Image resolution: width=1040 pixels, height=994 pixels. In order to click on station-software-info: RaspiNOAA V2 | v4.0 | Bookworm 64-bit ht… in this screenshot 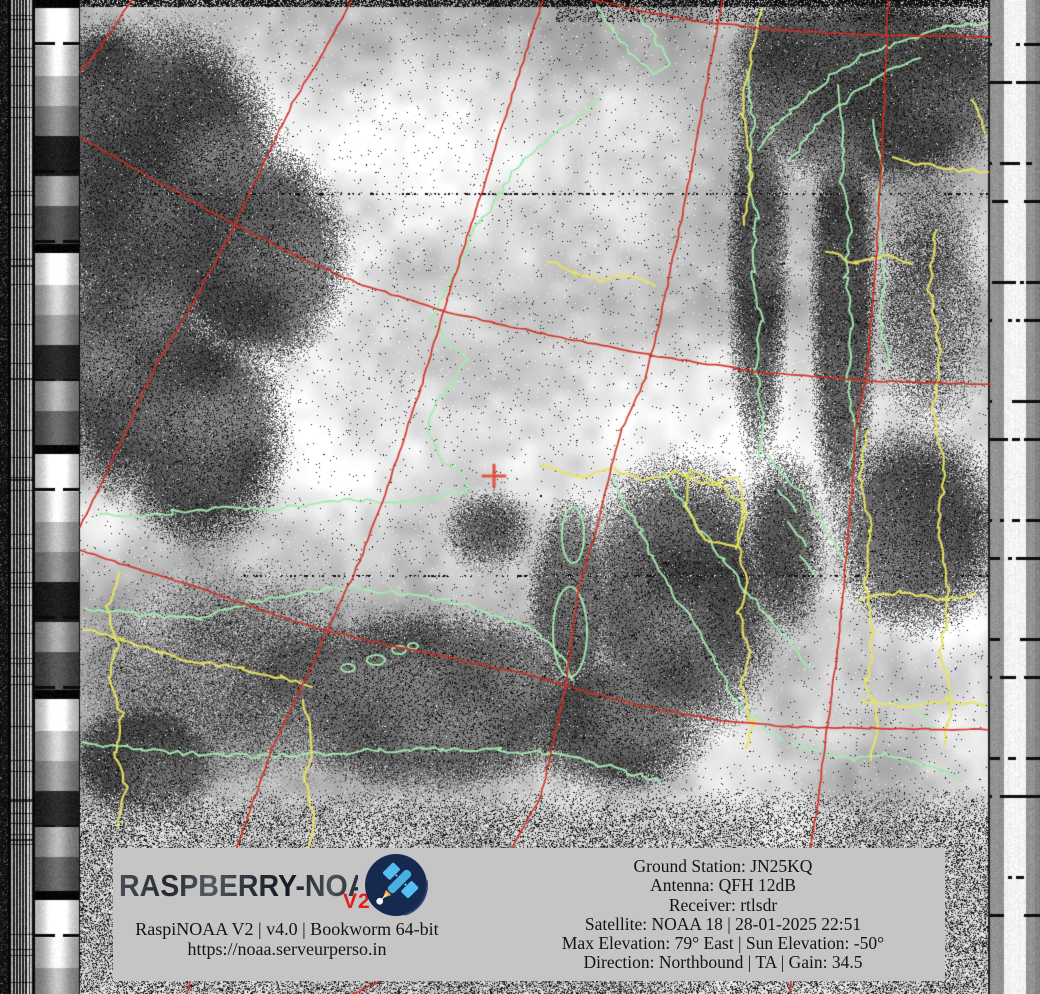, I will do `click(287, 939)`.